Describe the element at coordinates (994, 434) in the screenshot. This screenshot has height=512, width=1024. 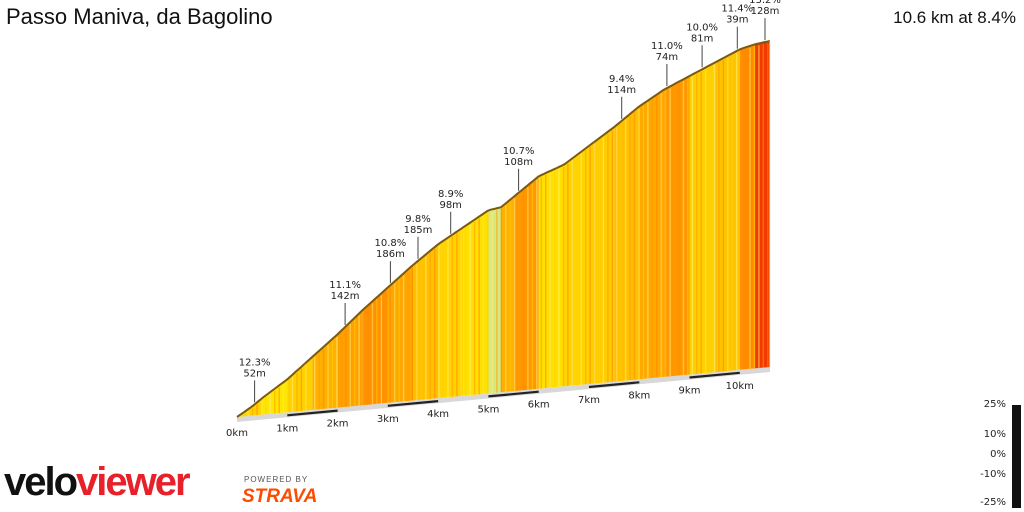
I see `scale-label-10: 10%` at that location.